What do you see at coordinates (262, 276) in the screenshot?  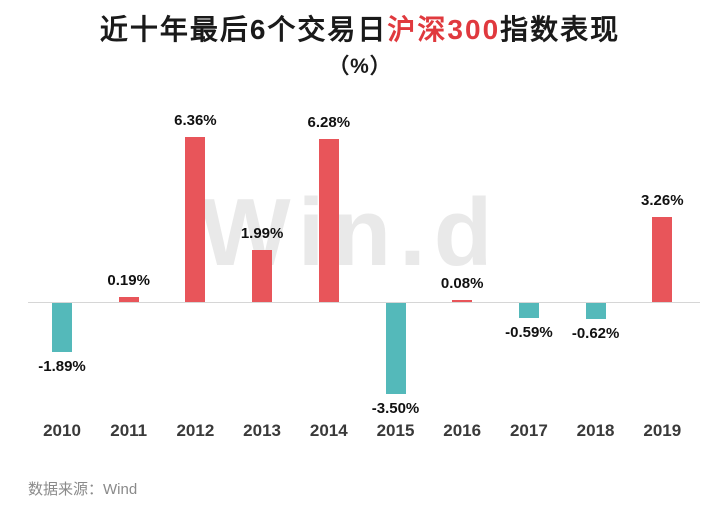 I see `bar-2013` at bounding box center [262, 276].